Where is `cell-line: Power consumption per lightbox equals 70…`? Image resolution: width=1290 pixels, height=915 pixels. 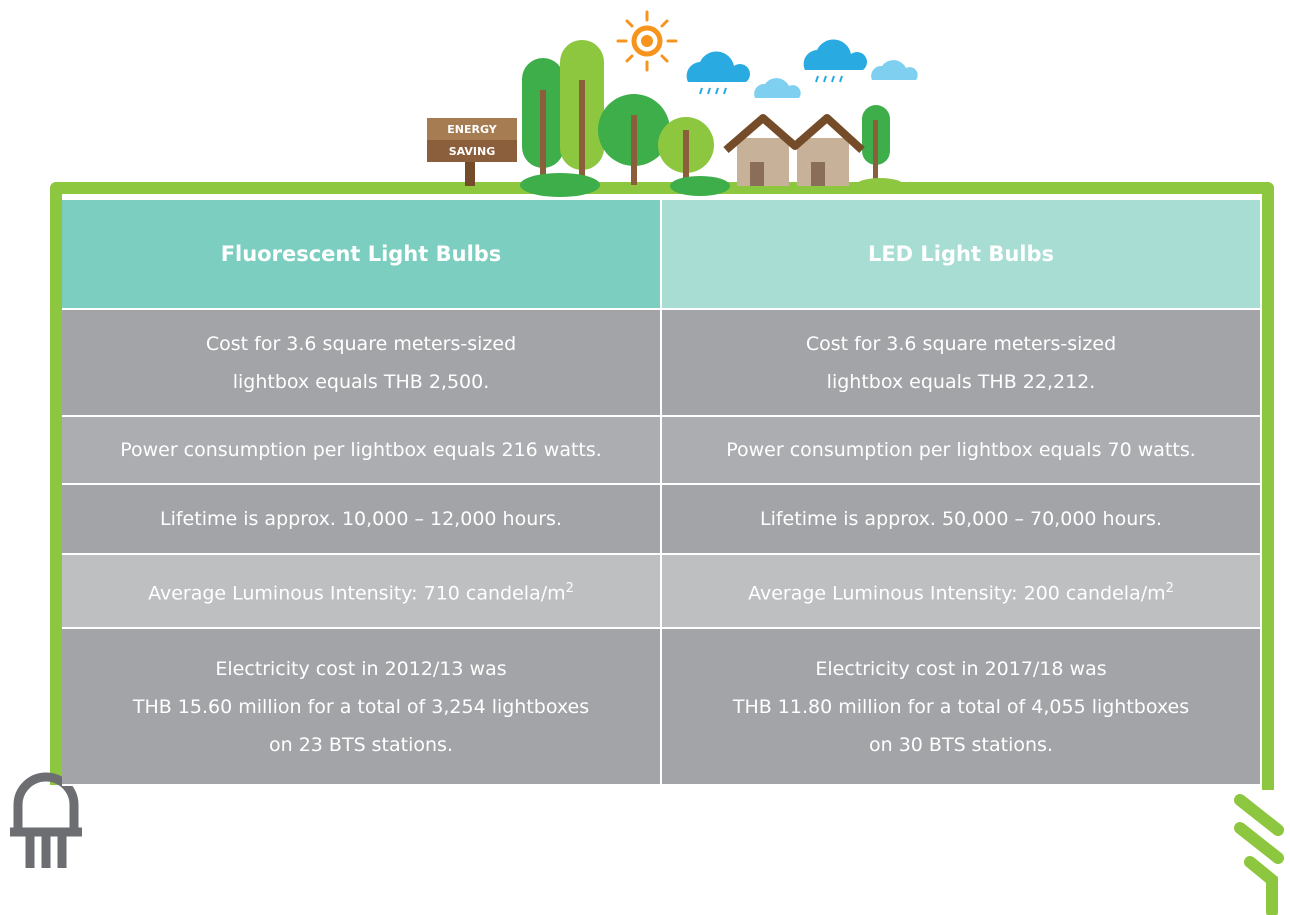
cell-line: Power consumption per lightbox equals 70… is located at coordinates (961, 450).